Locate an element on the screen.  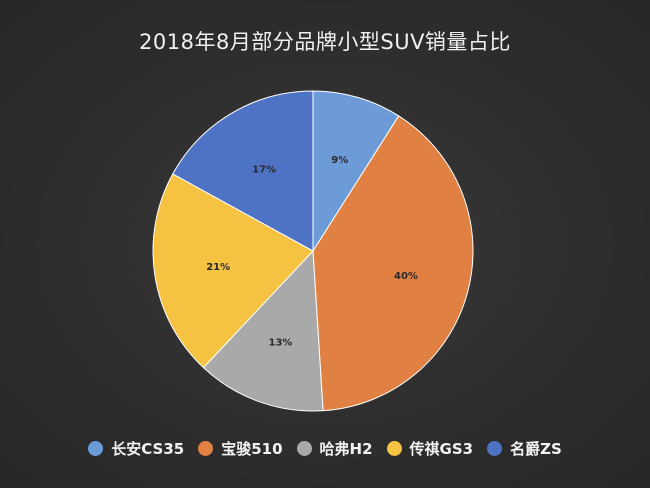
slice-label-0: 9% is located at coordinates (339, 160).